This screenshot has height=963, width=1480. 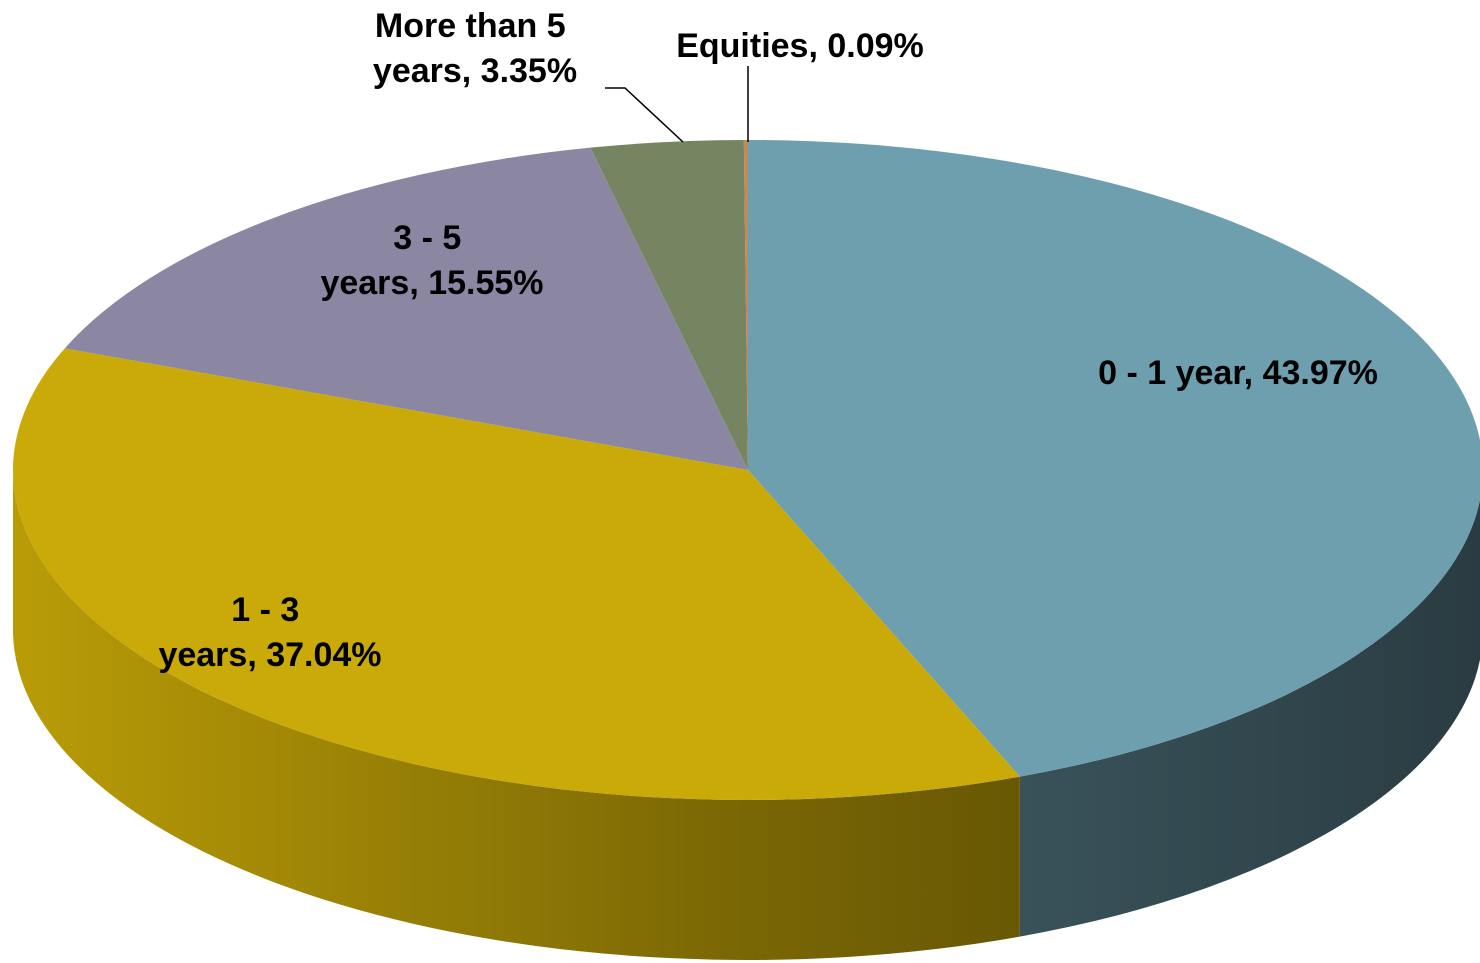 What do you see at coordinates (475, 71) in the screenshot?
I see `label-line: years, 3.35%` at bounding box center [475, 71].